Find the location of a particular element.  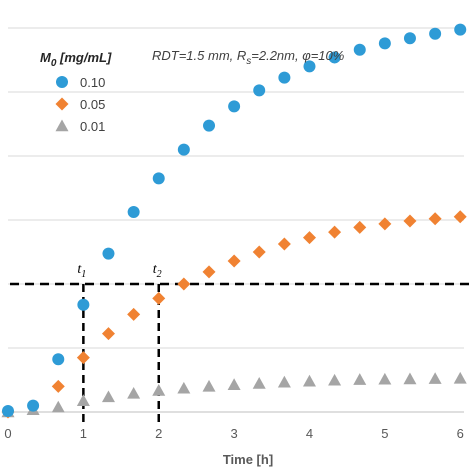

legend-items: 0.10 0.05 0.01 is located at coordinates (80, 104).